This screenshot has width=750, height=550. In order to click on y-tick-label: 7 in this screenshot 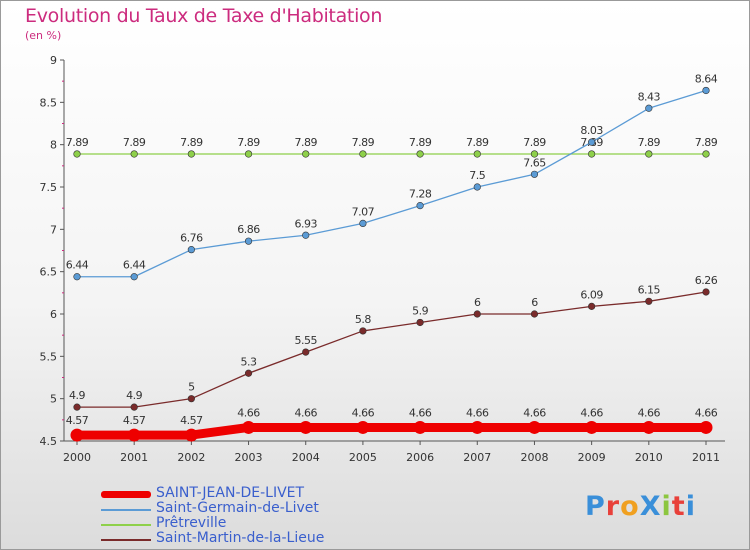, I will do `click(53, 229)`.